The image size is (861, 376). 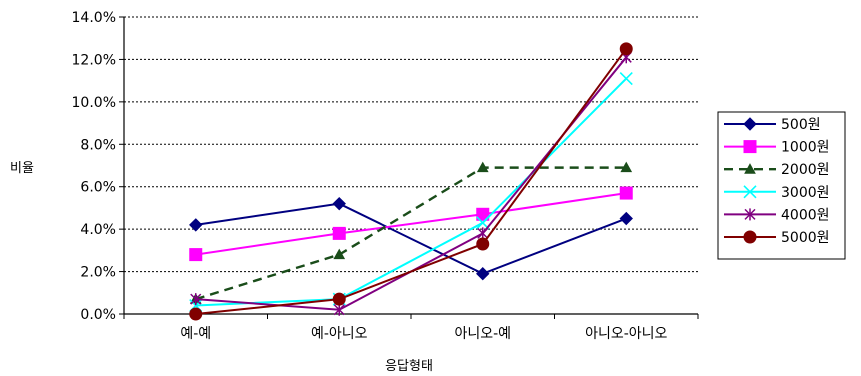 What do you see at coordinates (777, 193) in the screenshot?
I see `legend-entry: 3000원` at bounding box center [777, 193].